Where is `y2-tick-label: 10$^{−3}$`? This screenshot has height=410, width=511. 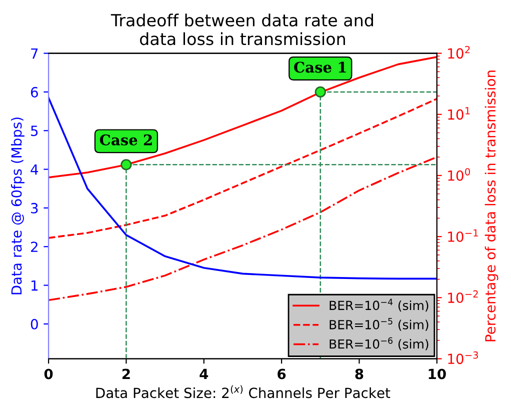
y2-tick-label: 10$^{−3}$ is located at coordinates (463, 357).